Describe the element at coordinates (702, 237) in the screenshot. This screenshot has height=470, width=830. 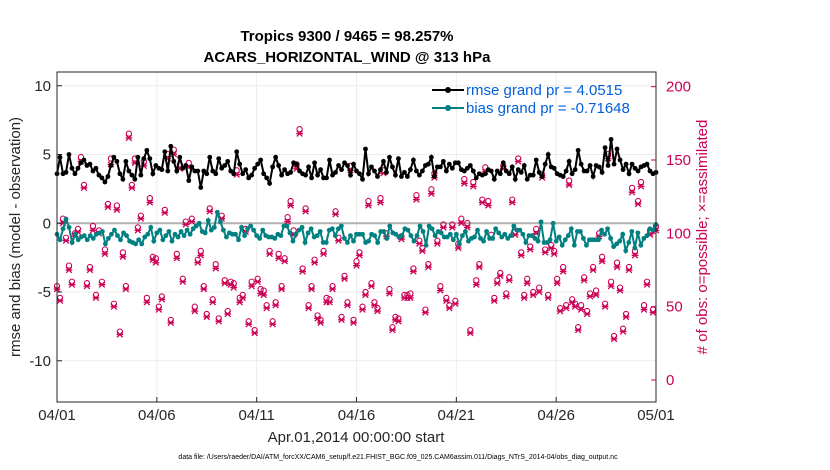
I see `y2-axis-label: # of obs: o=possible; ×=assimilated` at that location.